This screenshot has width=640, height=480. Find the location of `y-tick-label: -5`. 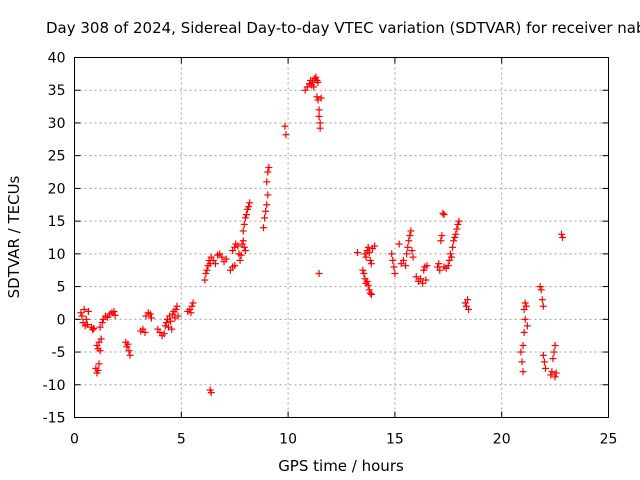

y-tick-label: -5 is located at coordinates (59, 353).